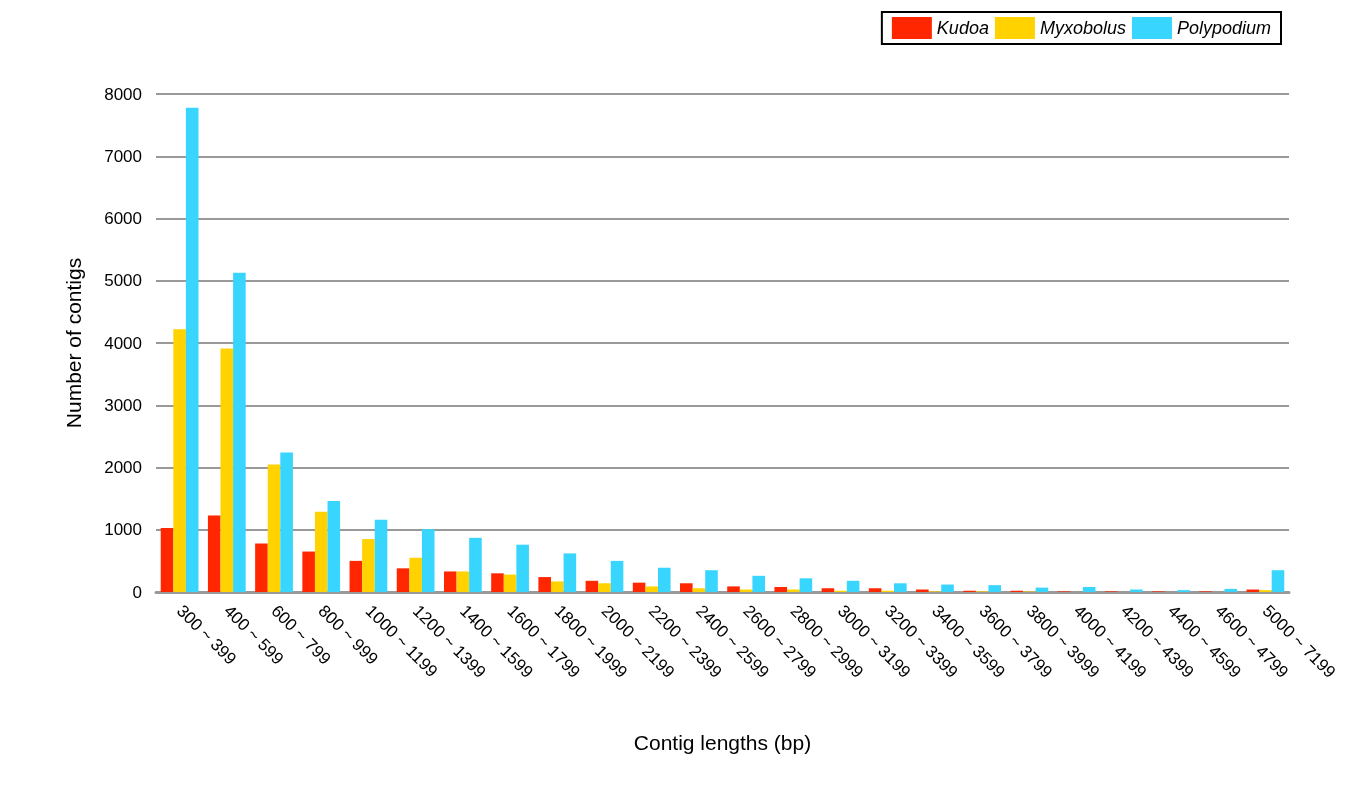 The width and height of the screenshot is (1369, 800). Describe the element at coordinates (962, 28) in the screenshot. I see `legend-label: Kudoa` at that location.